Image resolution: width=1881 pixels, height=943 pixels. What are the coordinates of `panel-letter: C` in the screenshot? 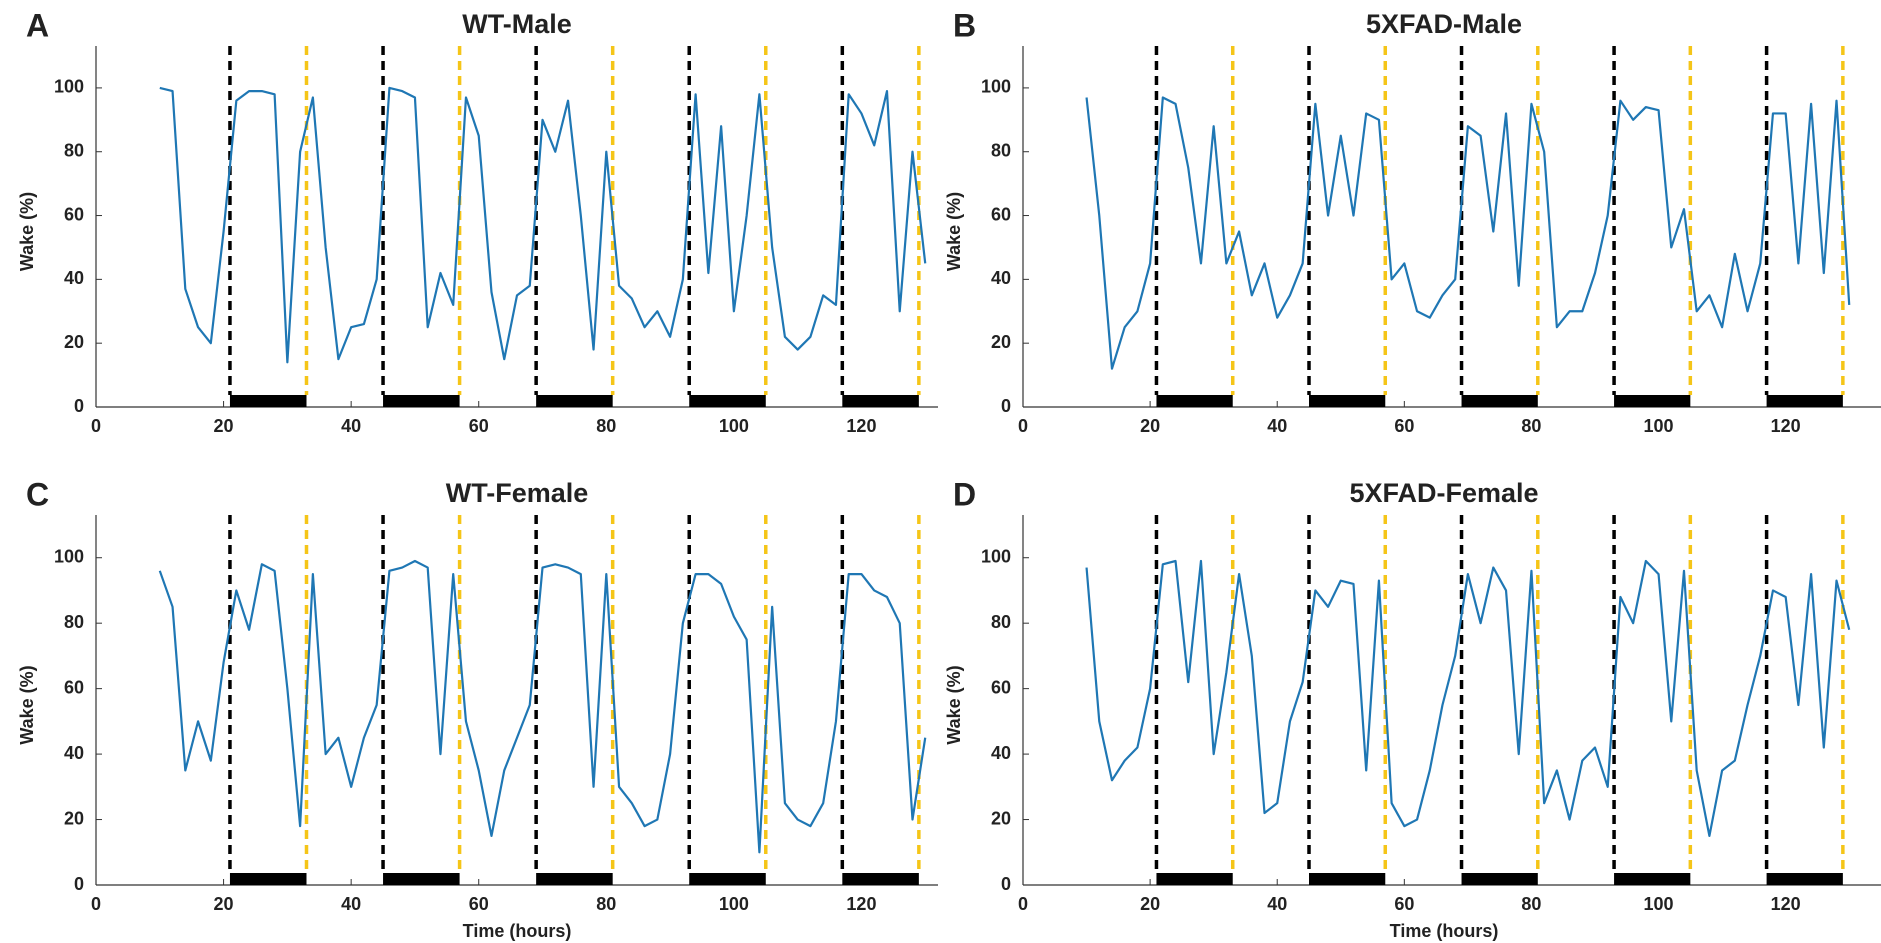 It's located at (37, 494).